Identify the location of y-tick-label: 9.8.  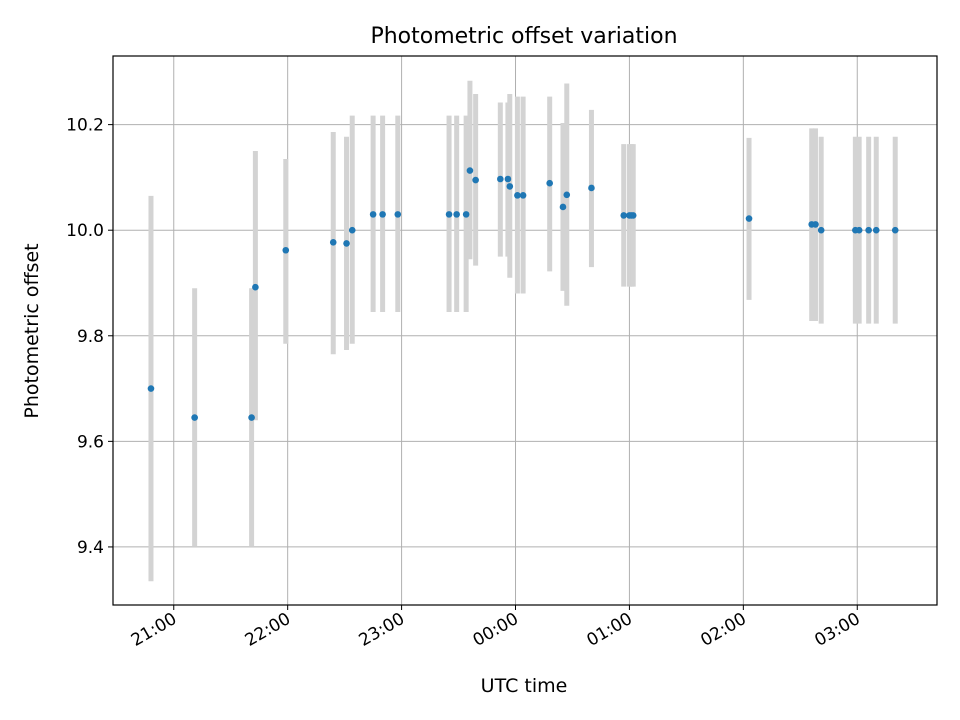
(90, 337).